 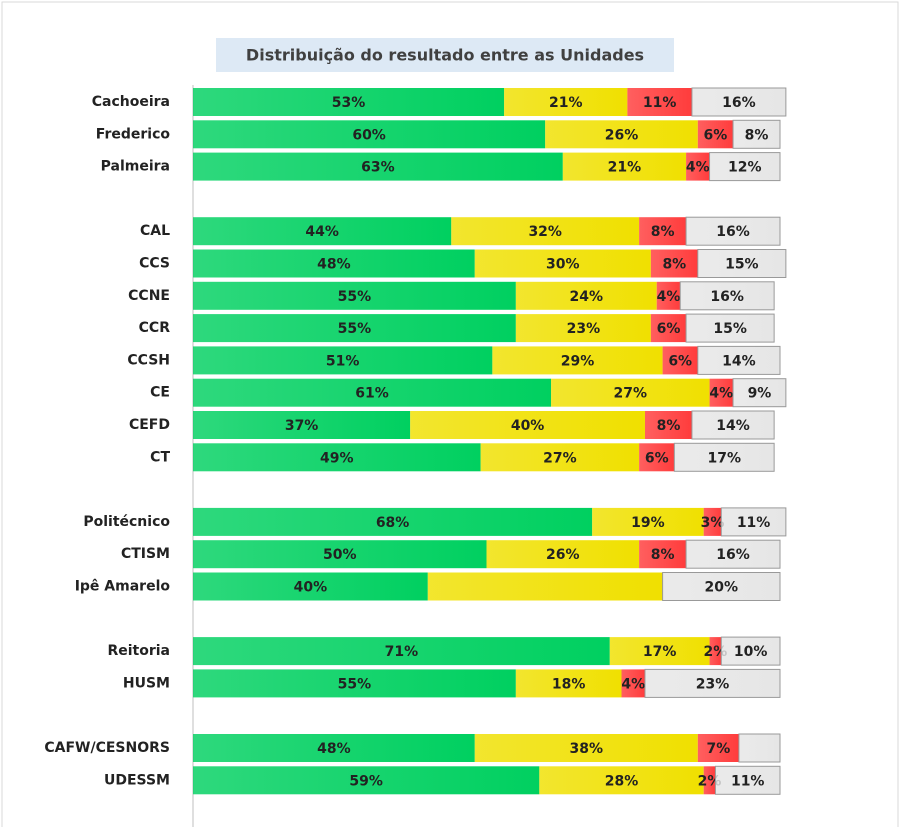 What do you see at coordinates (160, 457) in the screenshot?
I see `category-label: CT` at bounding box center [160, 457].